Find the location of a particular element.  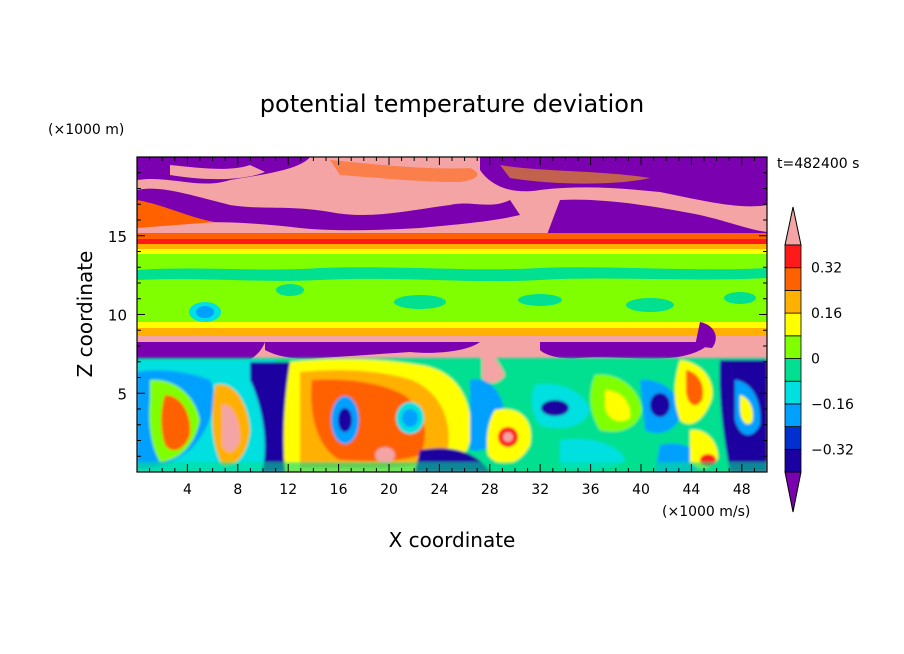

x-tick-label: 36 is located at coordinates (591, 490).